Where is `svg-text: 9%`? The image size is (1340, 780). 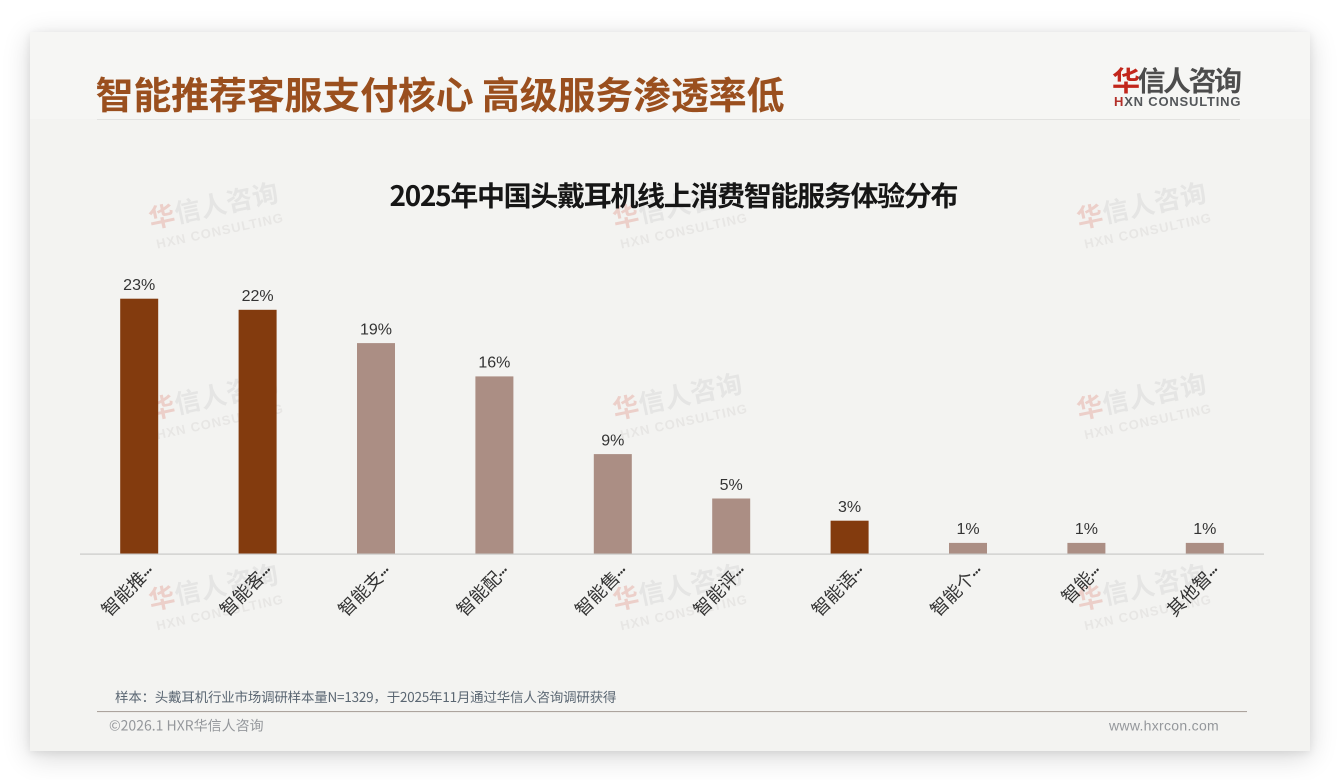
svg-text: 9% is located at coordinates (612, 440).